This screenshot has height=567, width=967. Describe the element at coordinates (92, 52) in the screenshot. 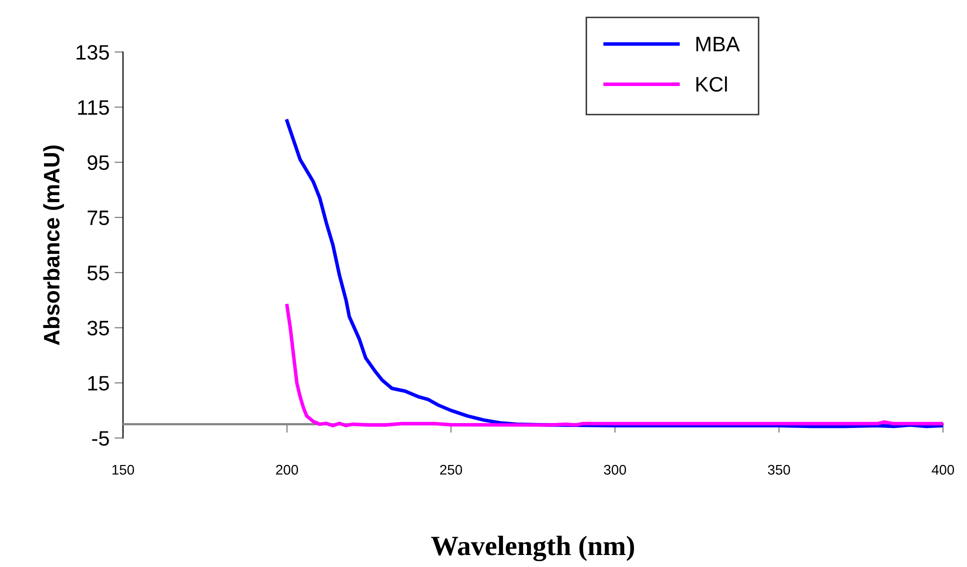

I see `y-tick-label: 135` at that location.